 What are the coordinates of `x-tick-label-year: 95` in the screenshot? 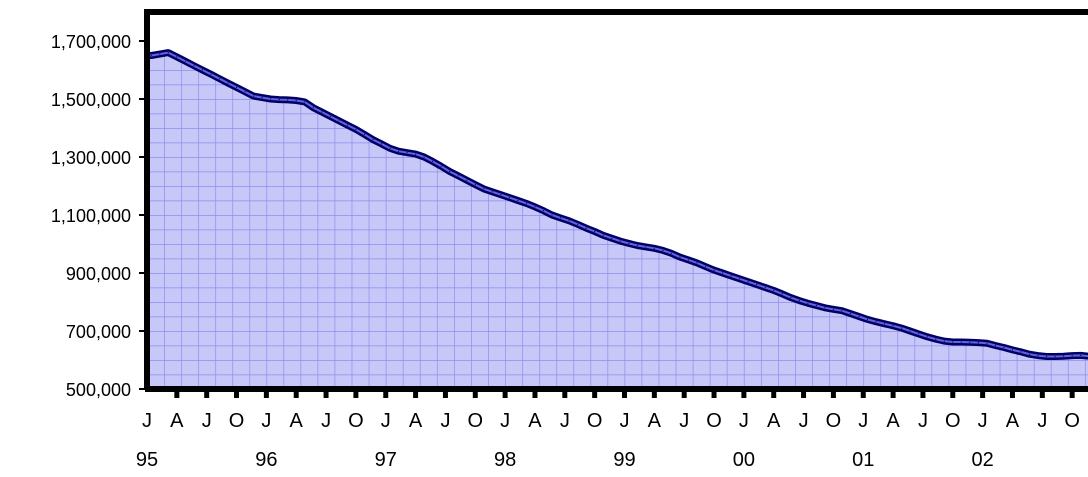 It's located at (147, 460).